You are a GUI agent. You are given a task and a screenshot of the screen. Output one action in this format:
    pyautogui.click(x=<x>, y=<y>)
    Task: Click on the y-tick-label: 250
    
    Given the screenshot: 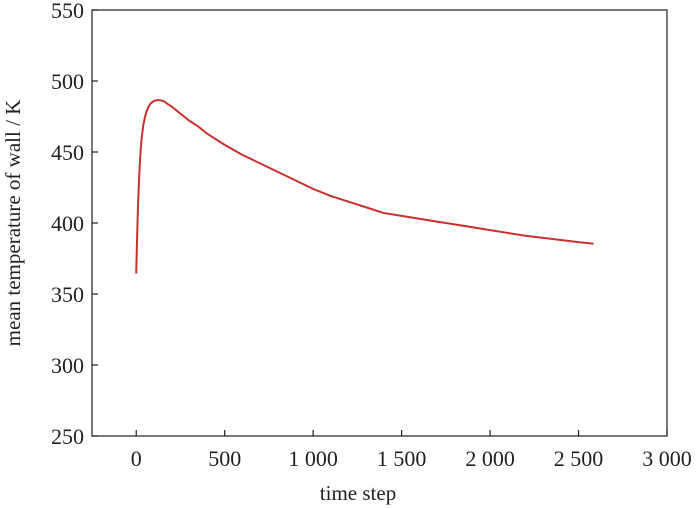 What is the action you would take?
    pyautogui.click(x=67, y=436)
    